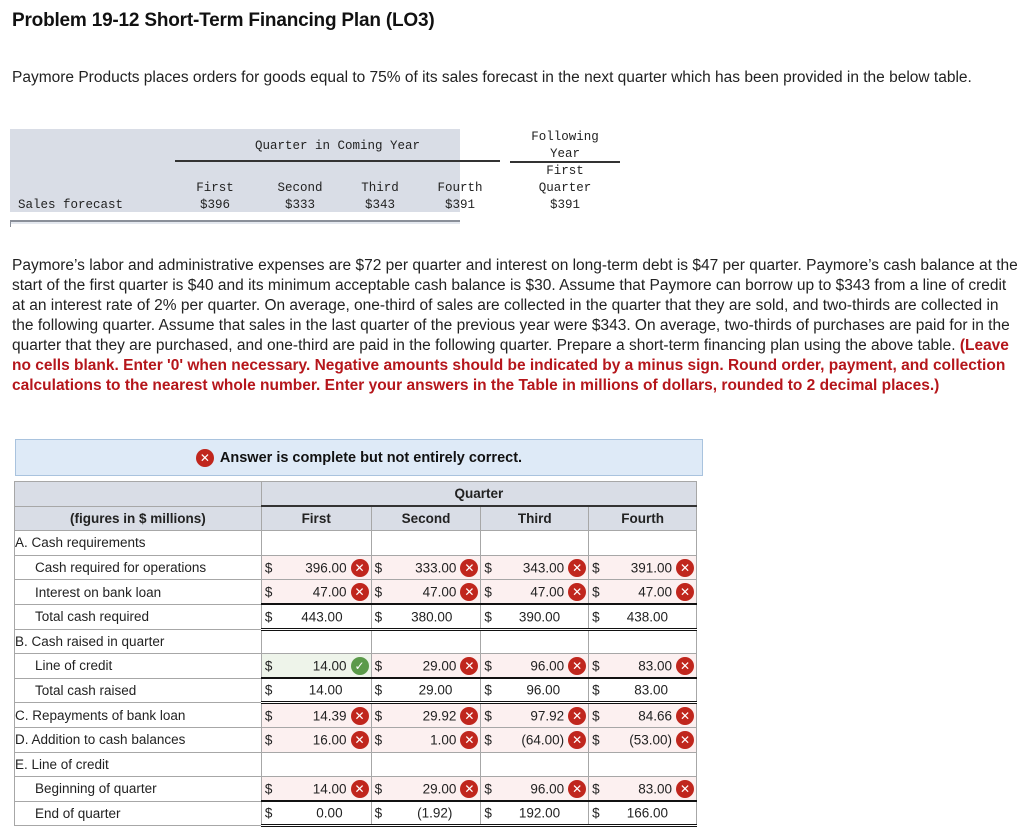 The width and height of the screenshot is (1024, 833). I want to click on answer-input-fourth: $ (53.00) ✕, so click(642, 739).